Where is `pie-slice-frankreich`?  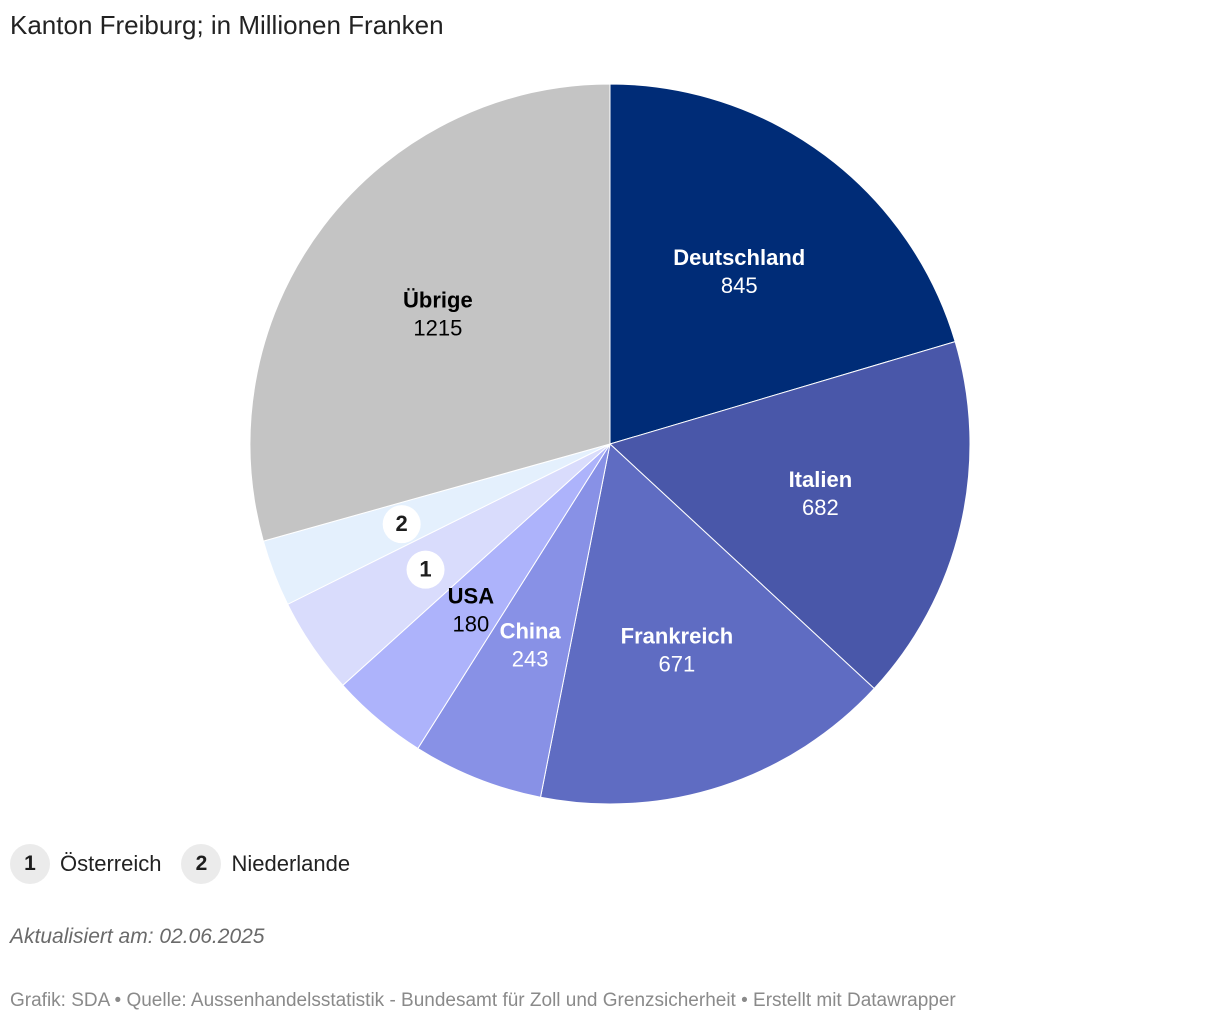
pie-slice-frankreich is located at coordinates (707, 624).